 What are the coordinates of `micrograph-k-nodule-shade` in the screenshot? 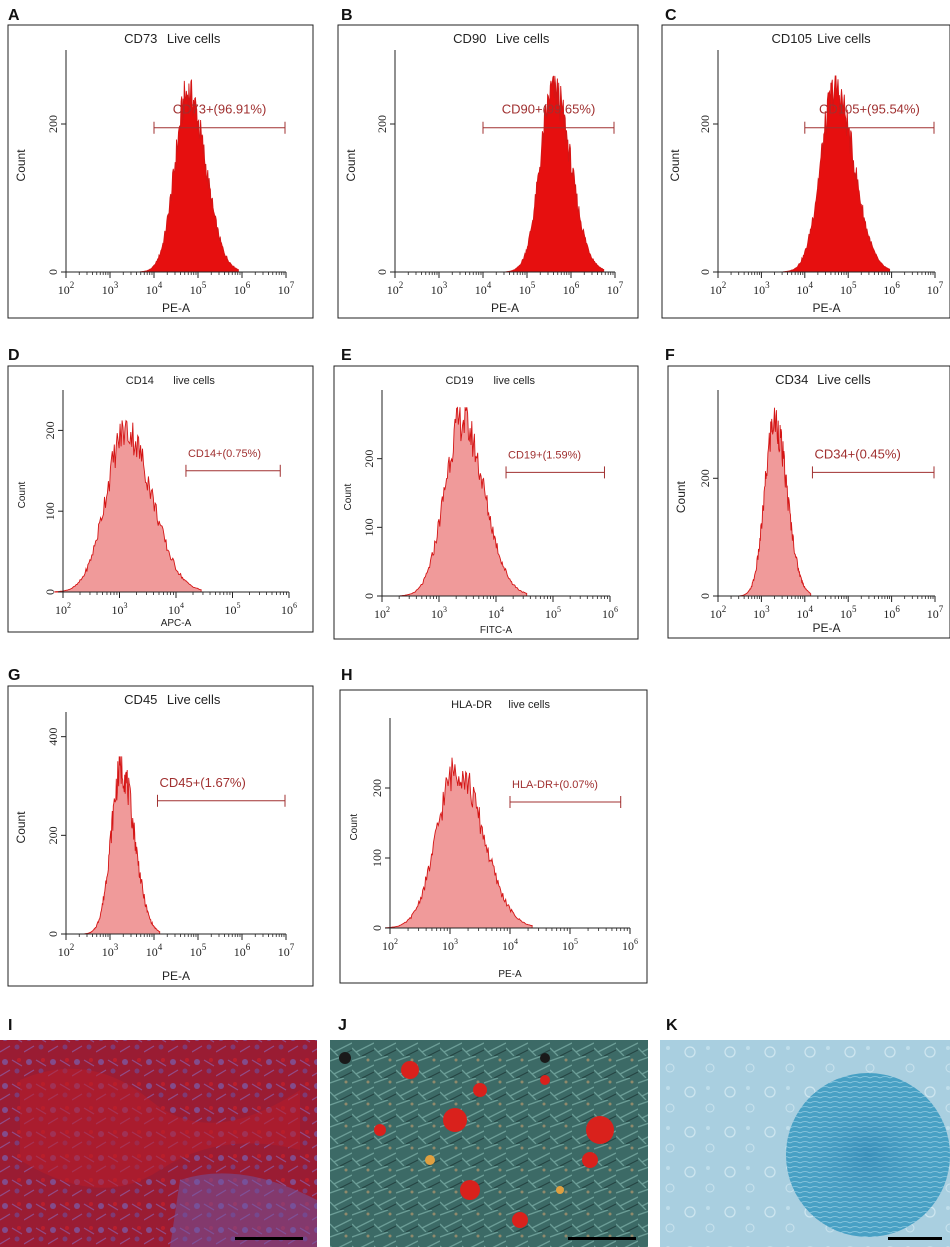 It's located at (868, 1155).